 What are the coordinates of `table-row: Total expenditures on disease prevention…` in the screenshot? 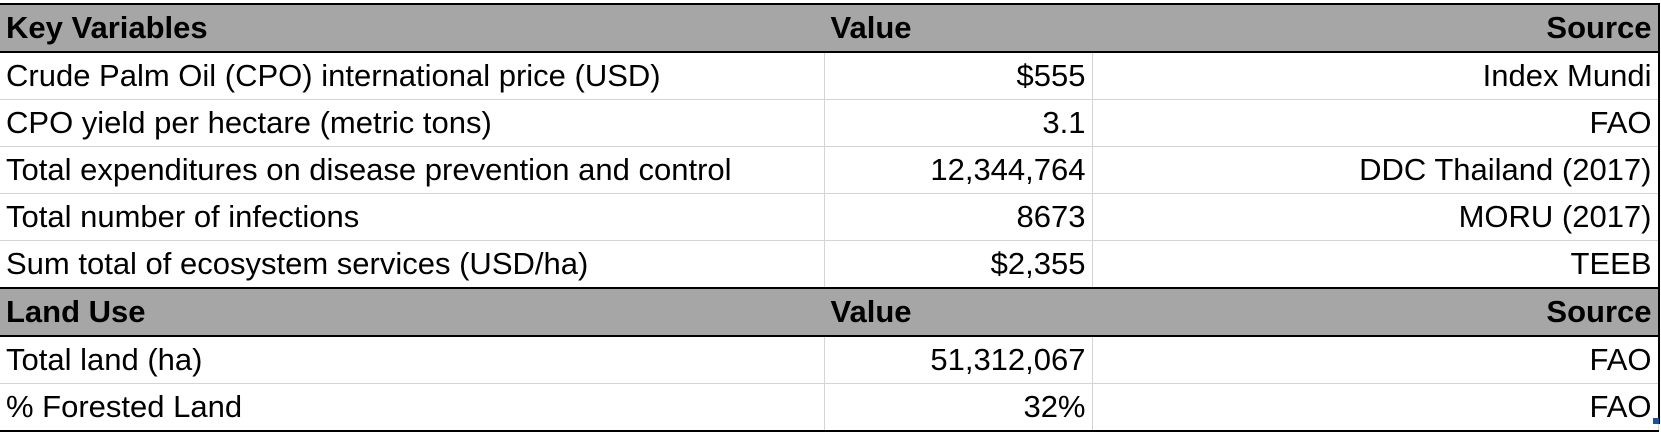 It's located at (829, 170).